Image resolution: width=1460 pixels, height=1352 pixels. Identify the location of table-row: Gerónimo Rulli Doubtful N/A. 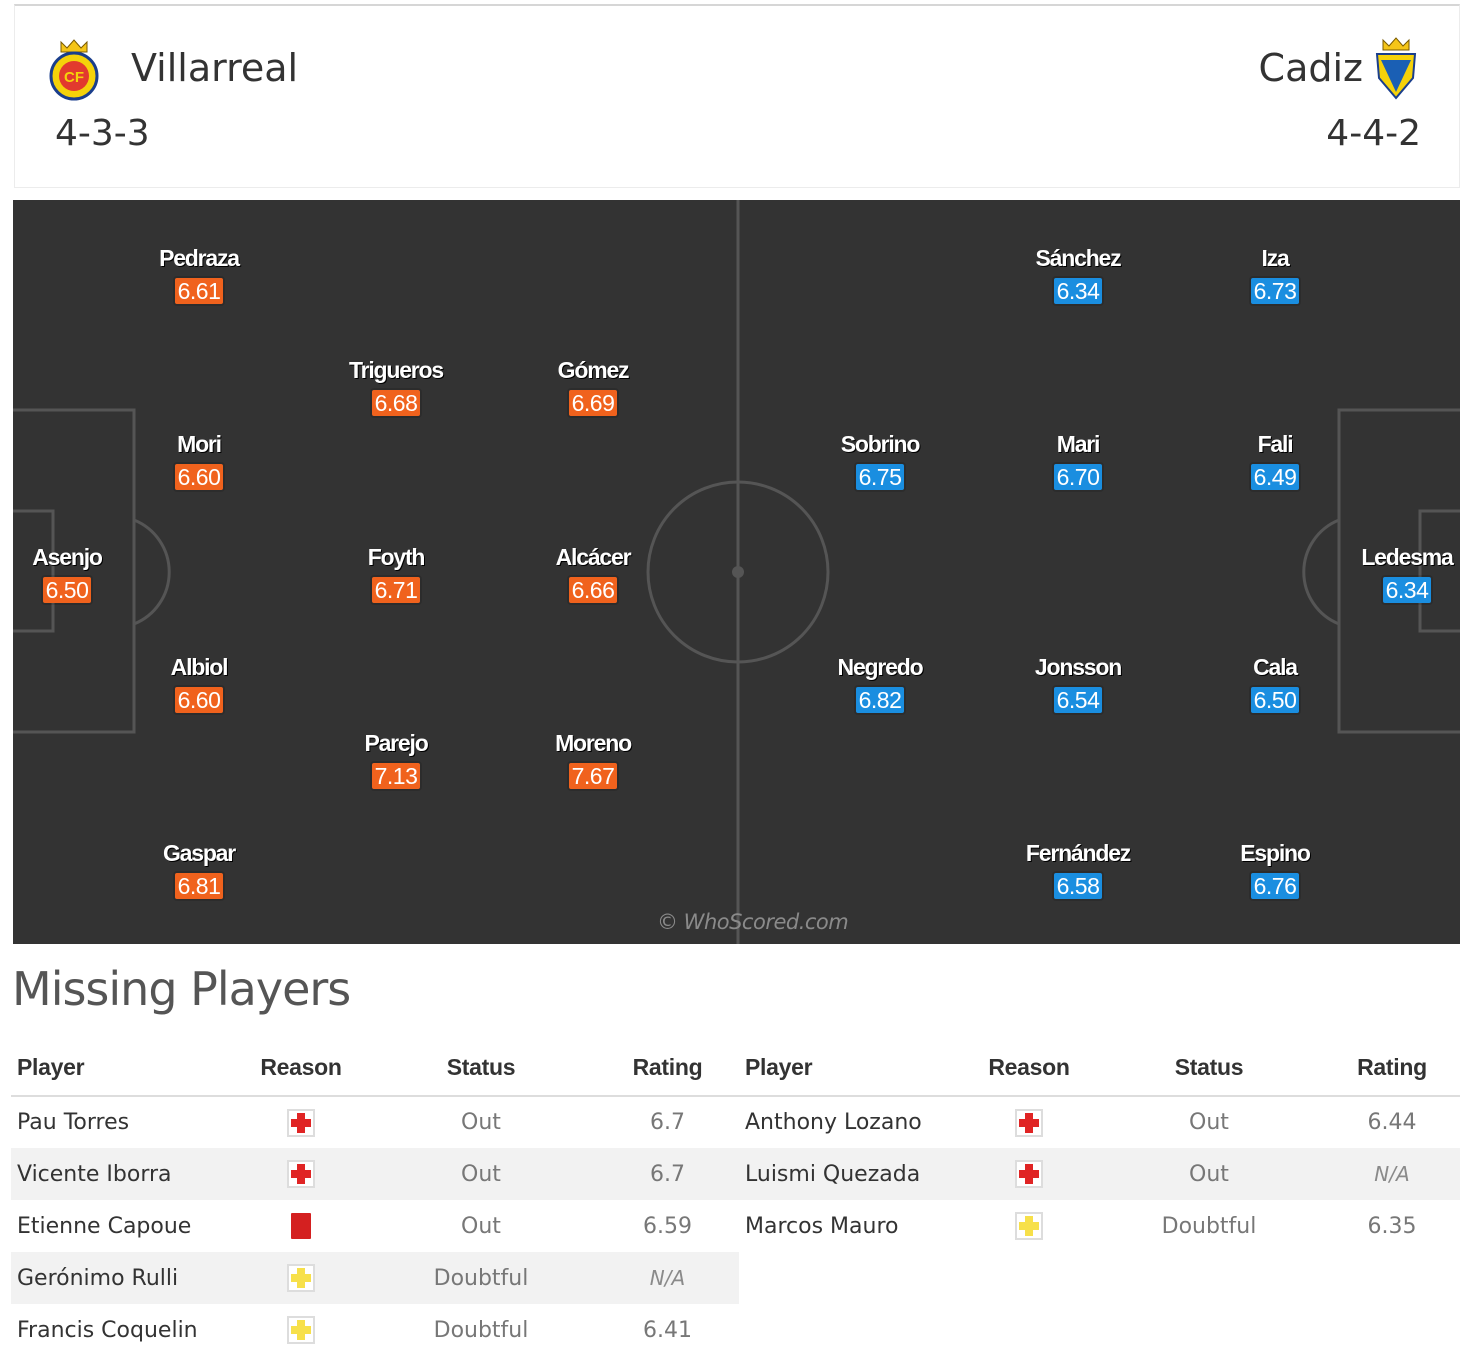
(375, 1278).